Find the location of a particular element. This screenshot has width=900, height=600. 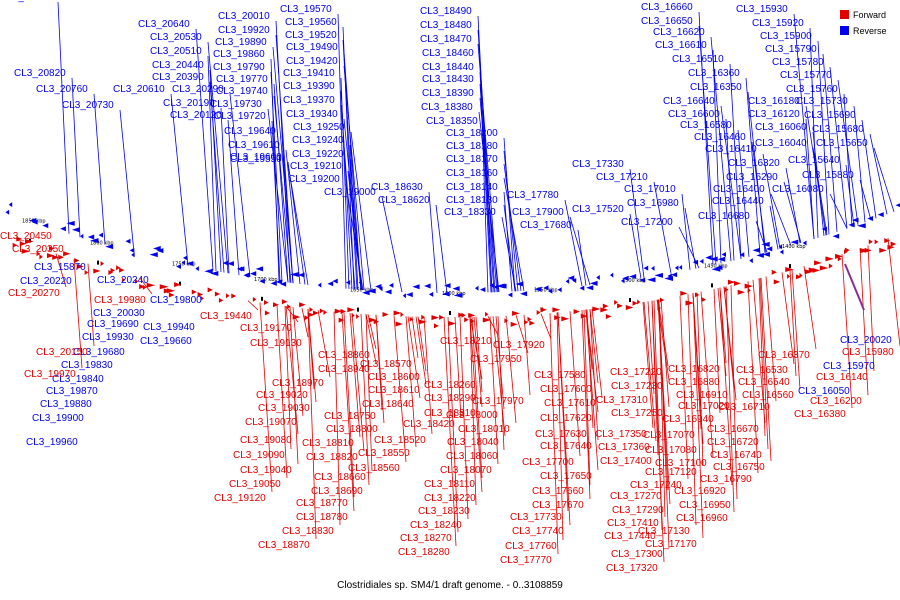

reverse-gene-label: CL3_17210 is located at coordinates (622, 177).